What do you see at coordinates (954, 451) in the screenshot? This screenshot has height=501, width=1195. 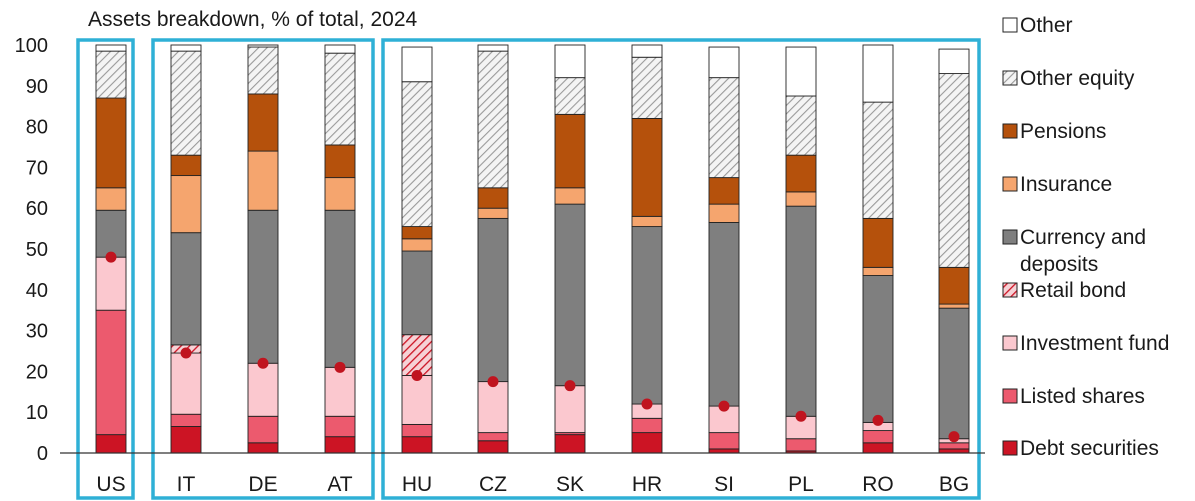 I see `bar-segment-debt-securities-bg` at bounding box center [954, 451].